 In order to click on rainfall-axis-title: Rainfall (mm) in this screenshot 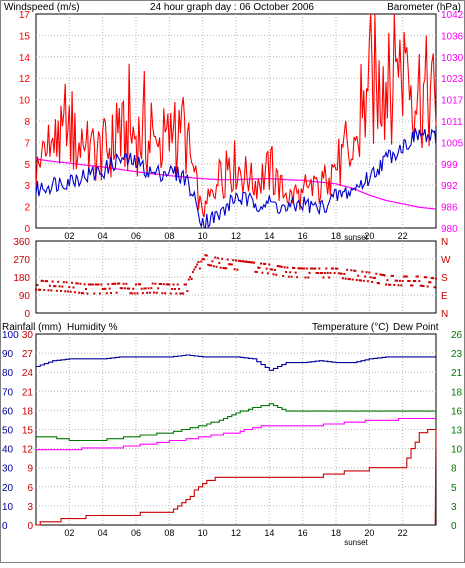, I will do `click(31, 327)`.